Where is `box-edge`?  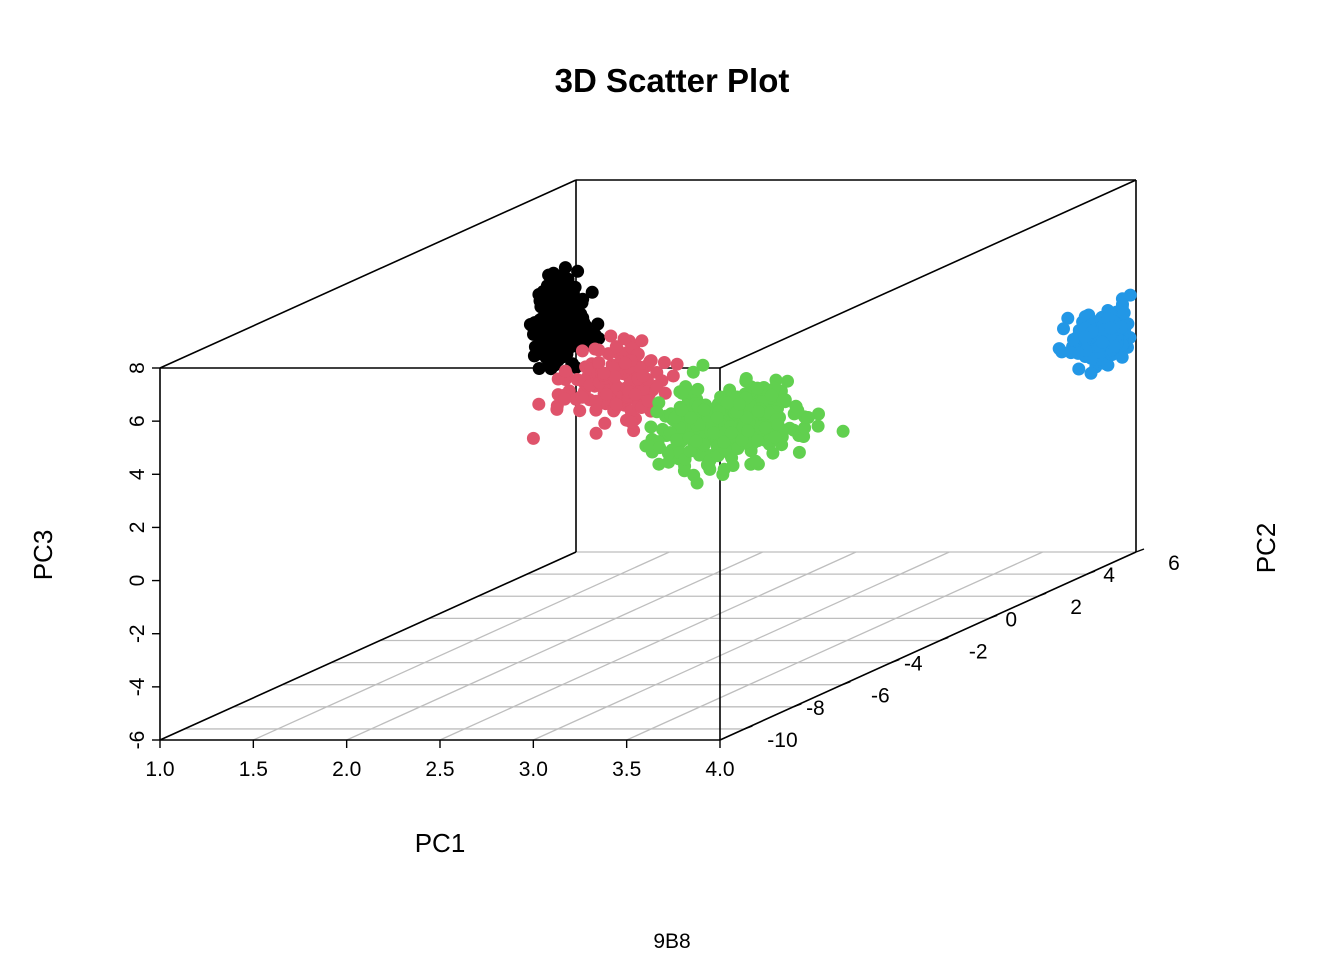 box-edge is located at coordinates (928, 274).